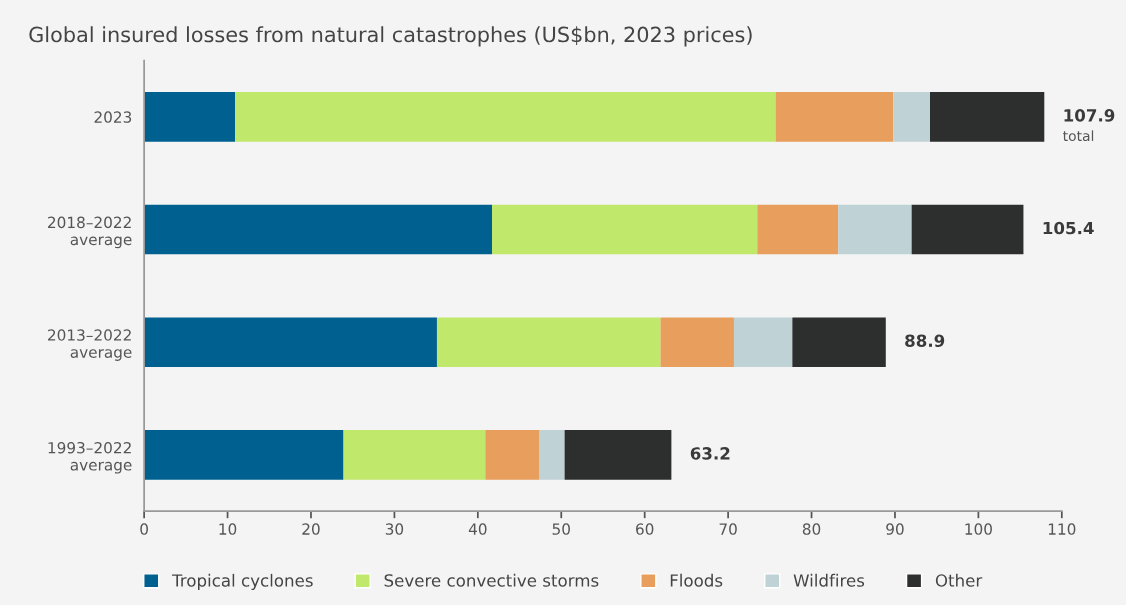 The height and width of the screenshot is (605, 1126). What do you see at coordinates (895, 529) in the screenshot?
I see `x-tick-label: 90` at bounding box center [895, 529].